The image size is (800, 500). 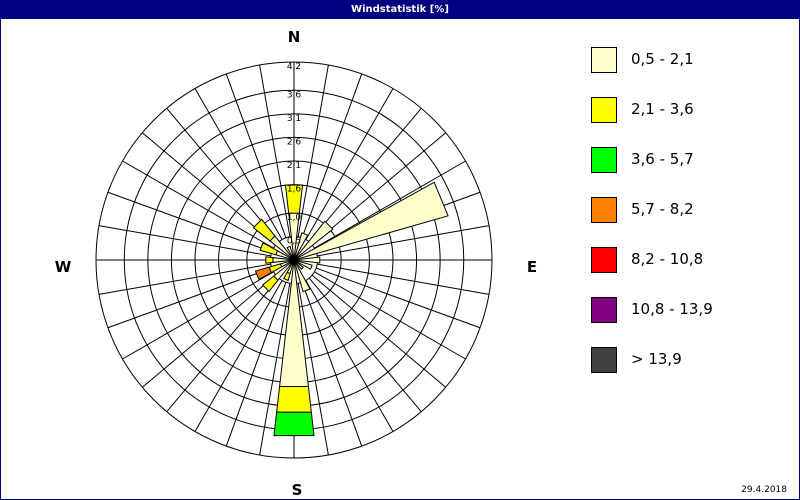 I want to click on legend-label: 3,6 - 5,7, so click(x=662, y=159).